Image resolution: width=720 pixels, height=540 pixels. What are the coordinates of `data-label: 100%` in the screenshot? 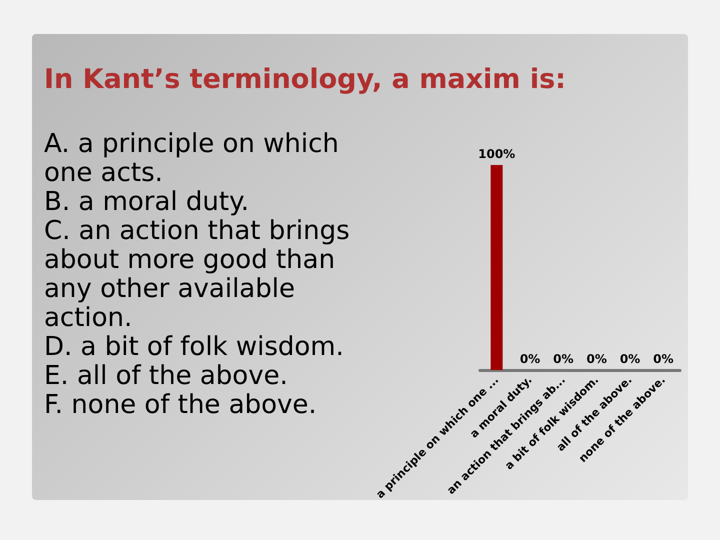 It's located at (497, 154).